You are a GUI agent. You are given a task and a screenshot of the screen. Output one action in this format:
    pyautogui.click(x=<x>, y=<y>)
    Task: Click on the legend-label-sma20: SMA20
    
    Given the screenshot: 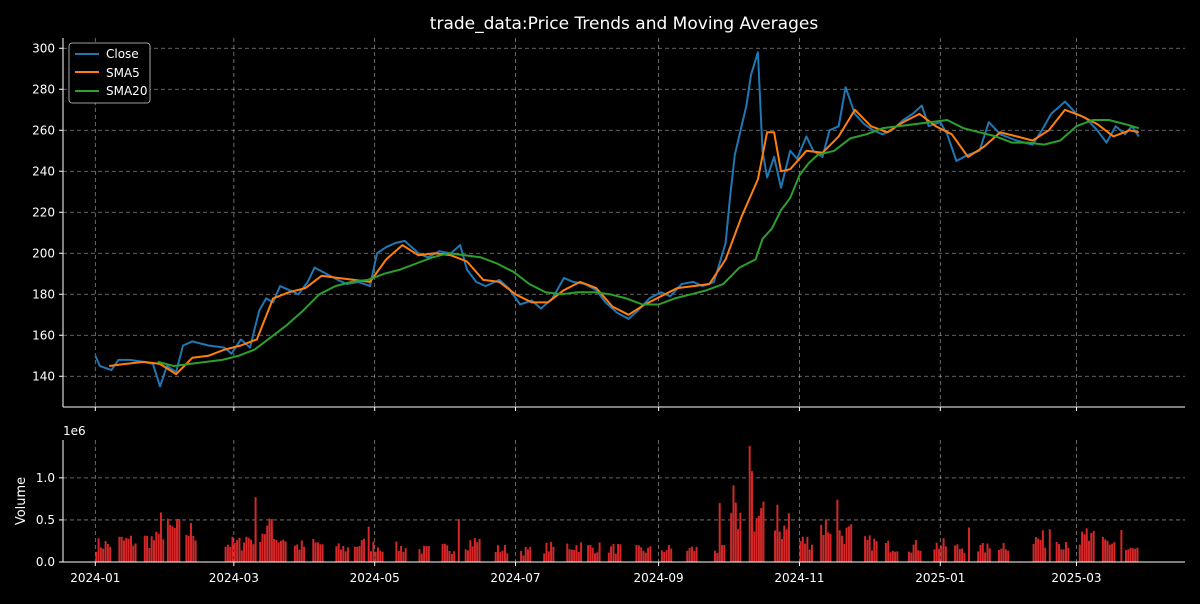 What is the action you would take?
    pyautogui.click(x=126, y=91)
    